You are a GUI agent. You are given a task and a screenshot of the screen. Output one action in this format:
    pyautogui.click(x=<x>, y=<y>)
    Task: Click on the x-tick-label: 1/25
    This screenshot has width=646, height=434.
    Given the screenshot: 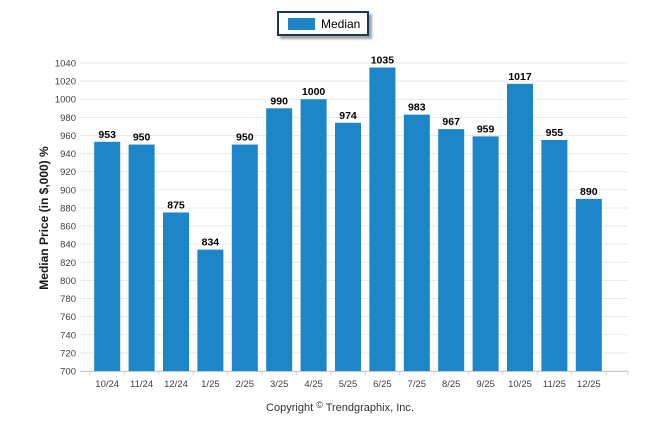 What is the action you would take?
    pyautogui.click(x=210, y=384)
    